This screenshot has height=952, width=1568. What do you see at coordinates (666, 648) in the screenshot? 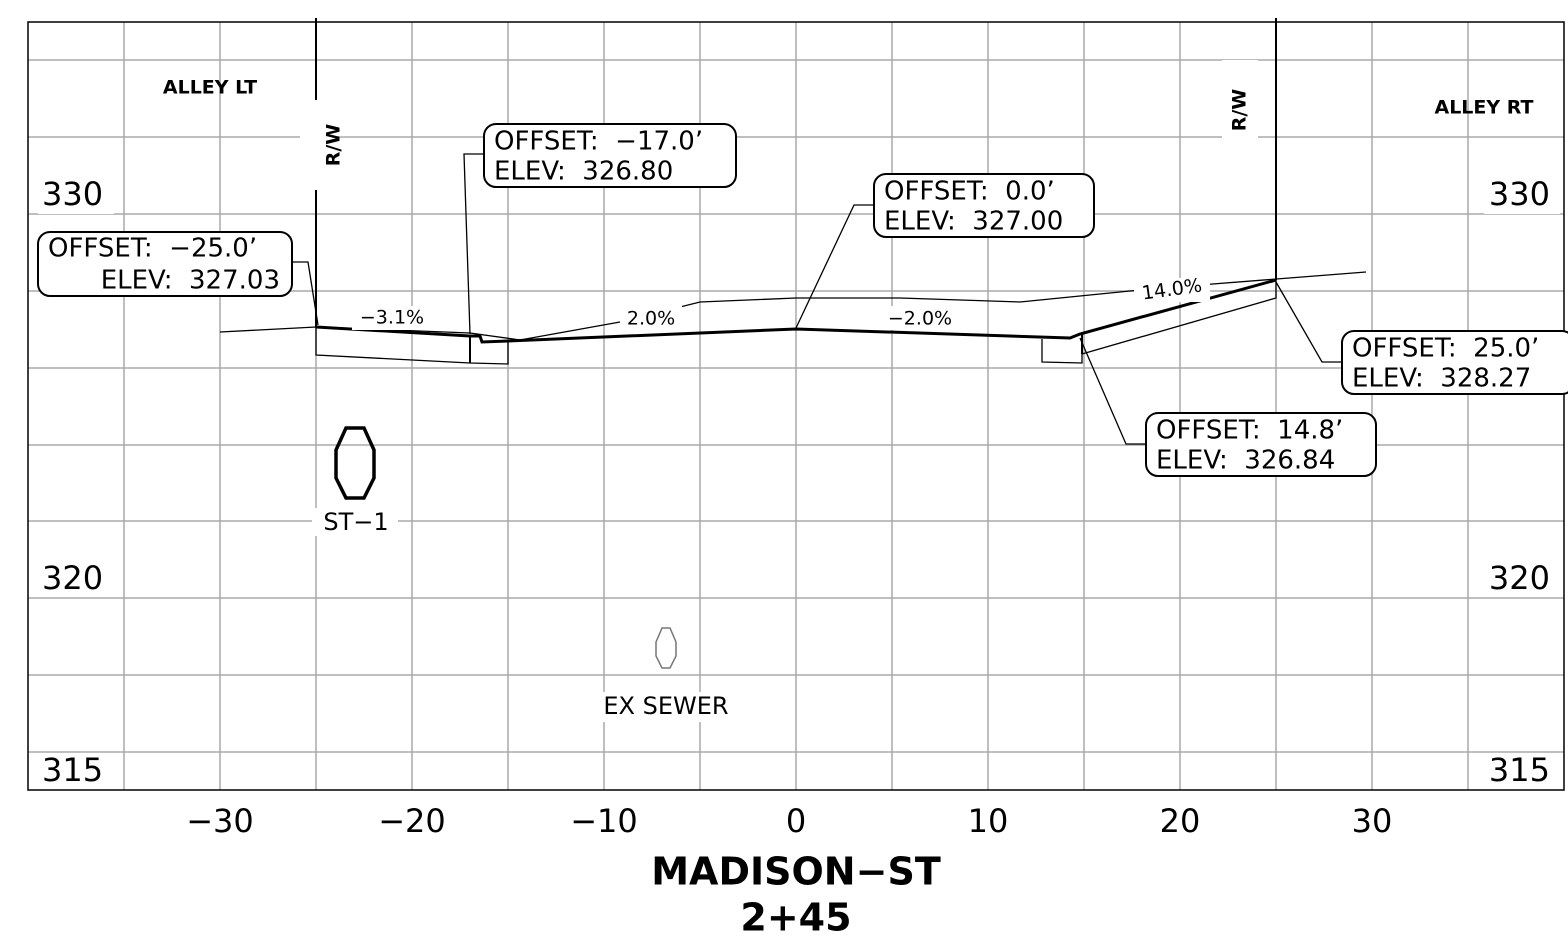
I see `sewer-pipe` at bounding box center [666, 648].